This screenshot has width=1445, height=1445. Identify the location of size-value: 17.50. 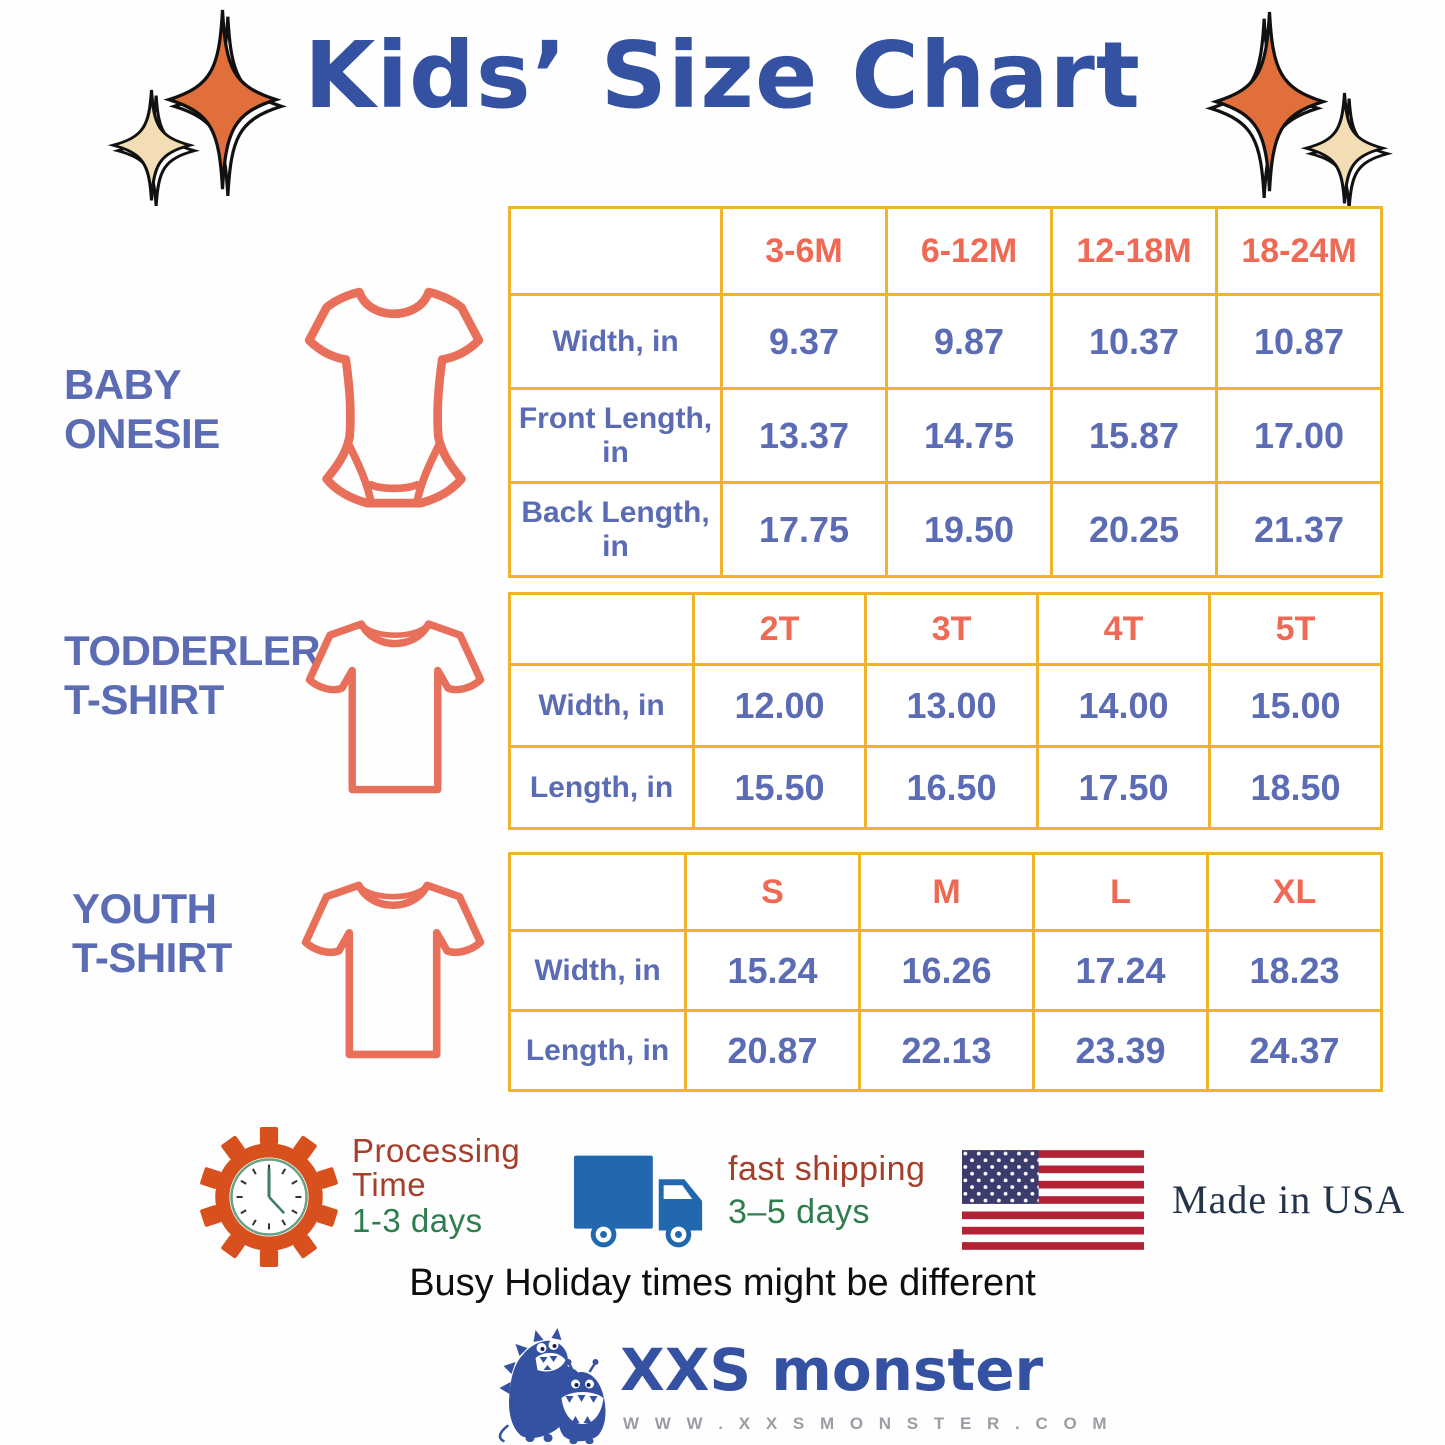
(1123, 787).